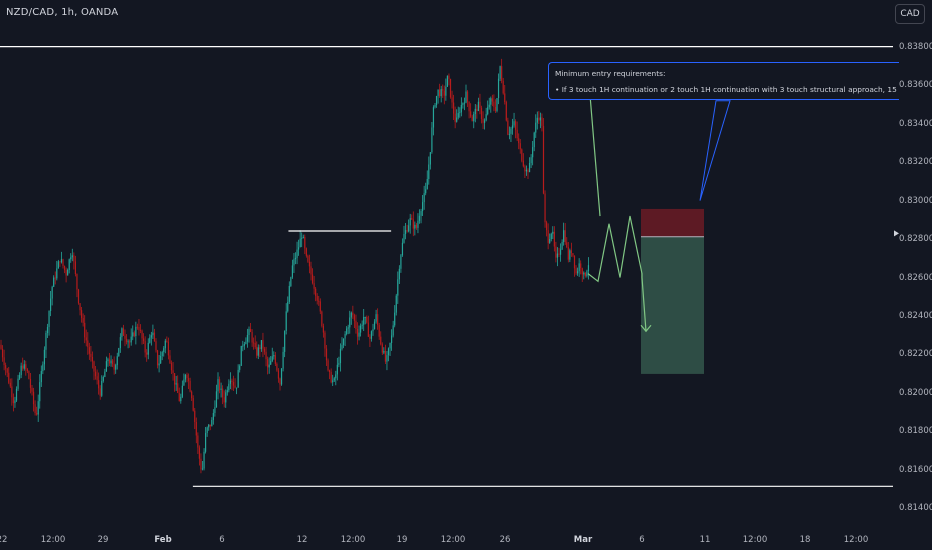  I want to click on price-tick-label: 0.81400, so click(915, 508).